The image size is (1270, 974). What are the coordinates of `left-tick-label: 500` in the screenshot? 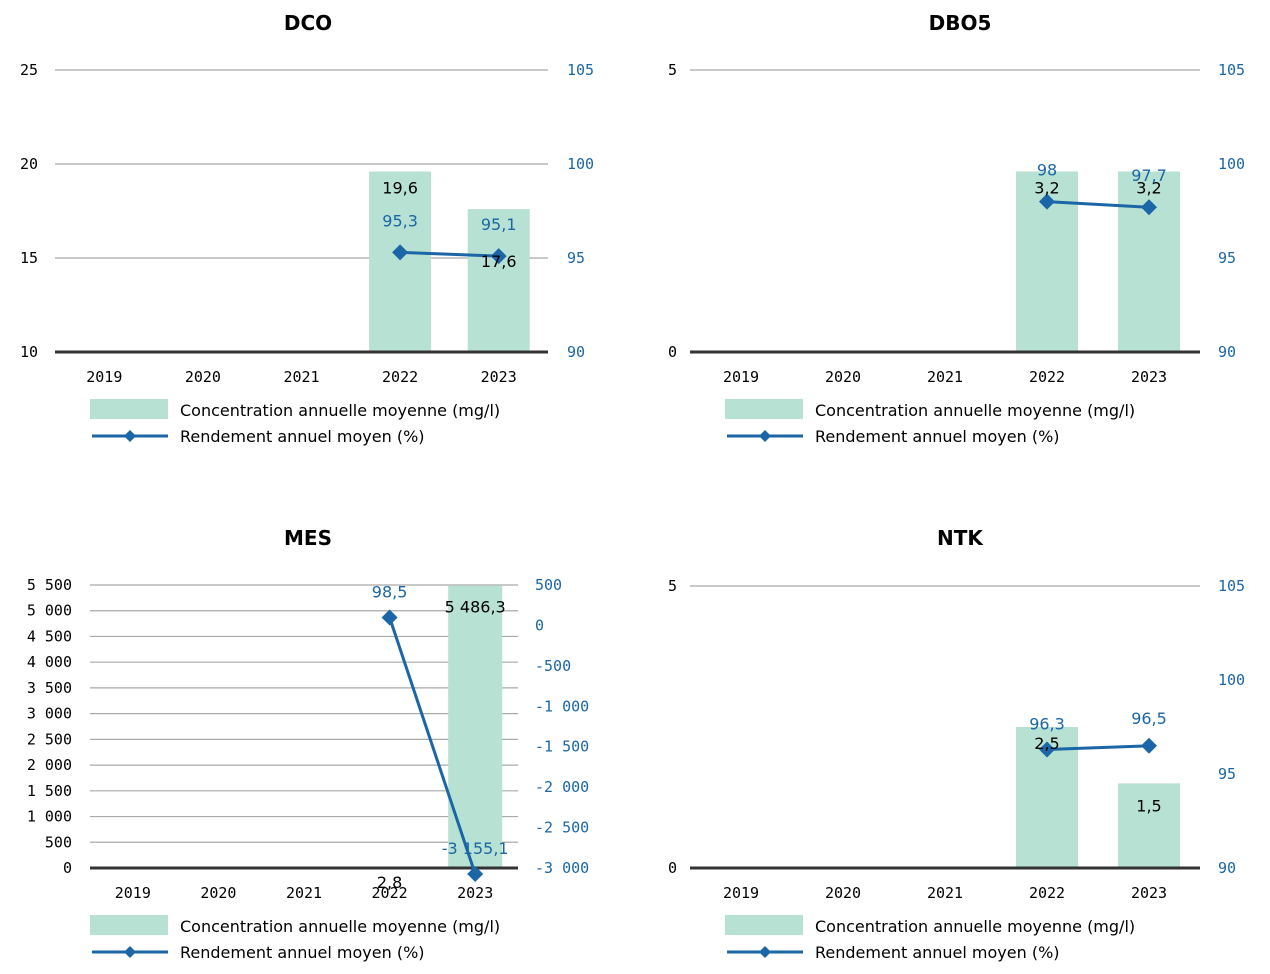 It's located at (58, 842).